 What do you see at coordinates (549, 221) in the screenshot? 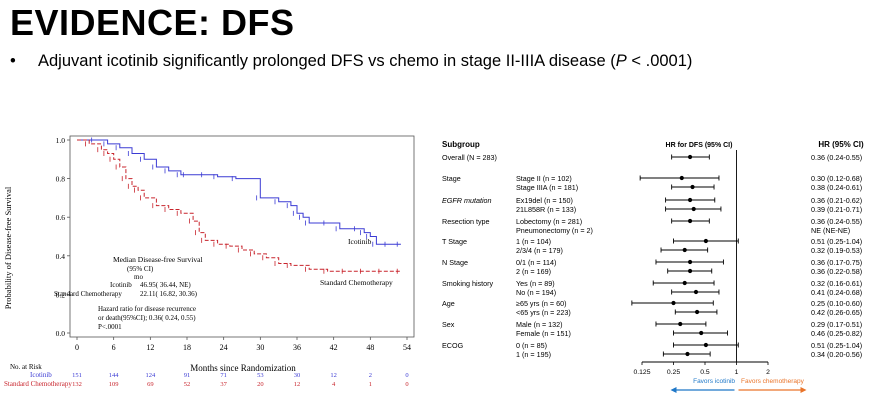
I see `forest-row-label: Lobectomy (n = 281)` at bounding box center [549, 221].